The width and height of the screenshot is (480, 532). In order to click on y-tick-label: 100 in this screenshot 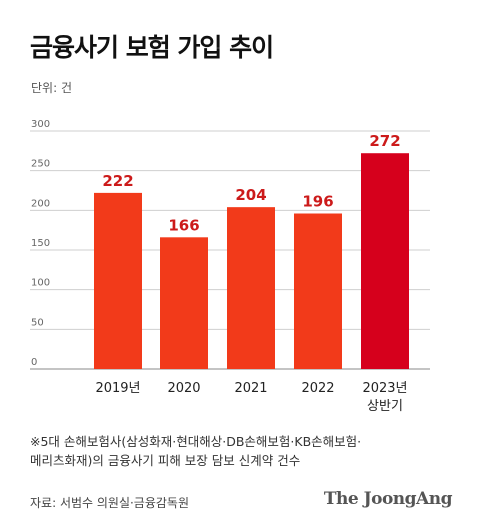, I will do `click(40, 283)`.